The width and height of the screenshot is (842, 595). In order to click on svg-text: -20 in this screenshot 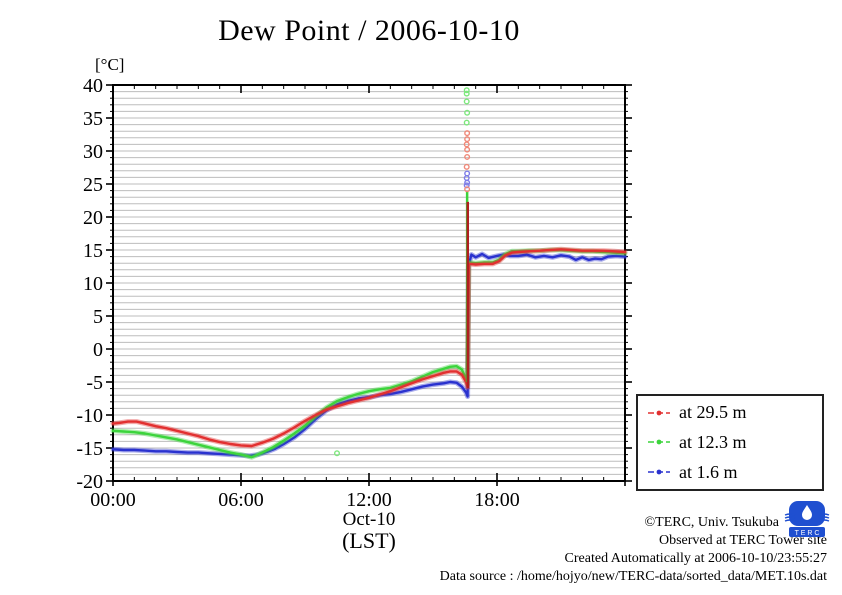, I will do `click(89, 482)`.